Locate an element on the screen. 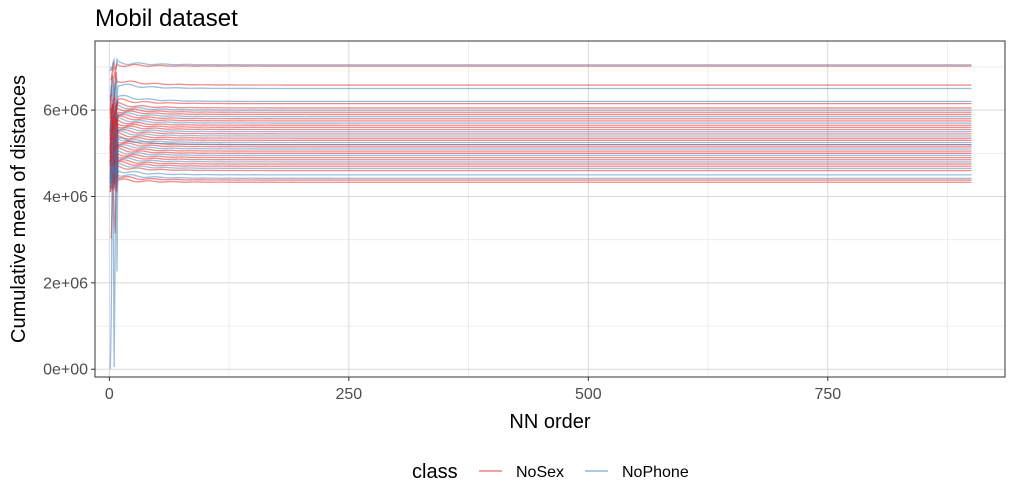 The width and height of the screenshot is (1019, 490). x-tick-label: 500 is located at coordinates (588, 394).